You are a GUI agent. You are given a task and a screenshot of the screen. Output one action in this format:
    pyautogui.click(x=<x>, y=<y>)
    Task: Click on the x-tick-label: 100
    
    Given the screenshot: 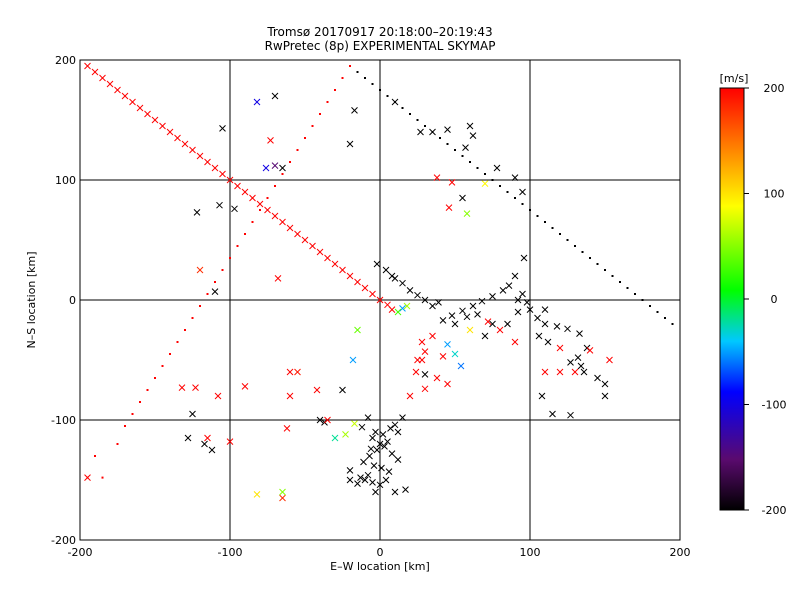 What is the action you would take?
    pyautogui.click(x=530, y=552)
    